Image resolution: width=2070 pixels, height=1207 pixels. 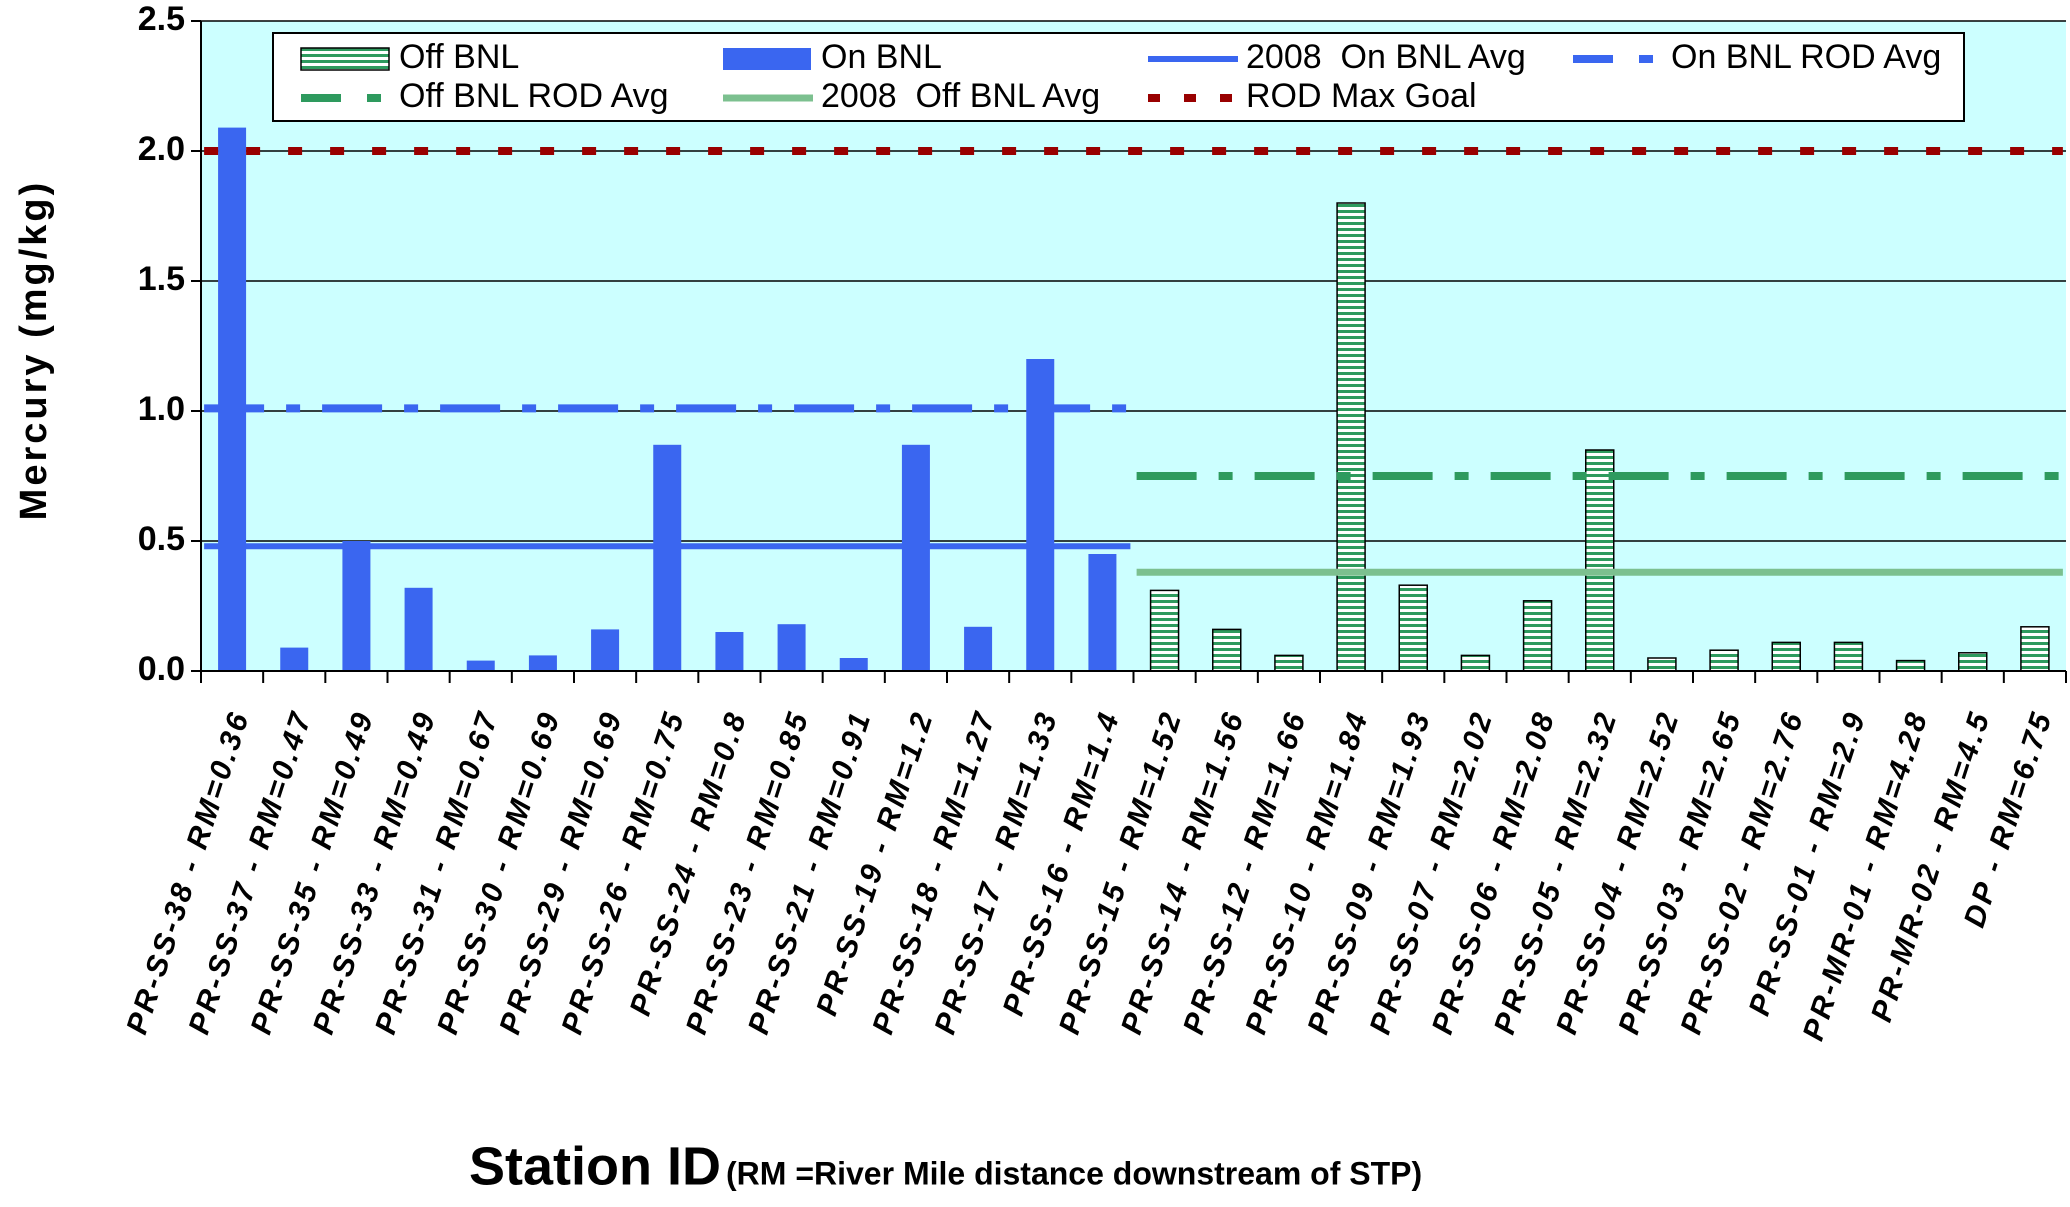 I want to click on y-tick-label: 1.0, so click(x=161, y=409).